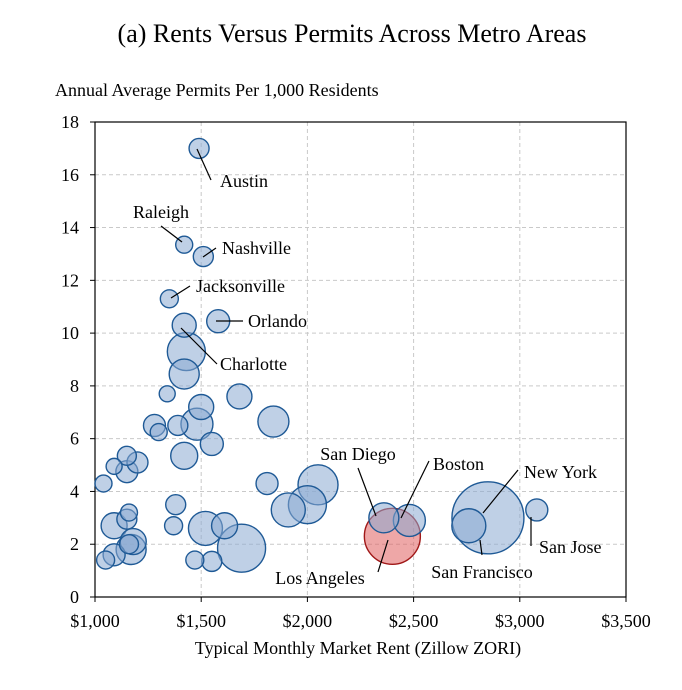 Image resolution: width=682 pixels, height=690 pixels. Describe the element at coordinates (74, 386) in the screenshot. I see `y-tick-label: 8` at that location.